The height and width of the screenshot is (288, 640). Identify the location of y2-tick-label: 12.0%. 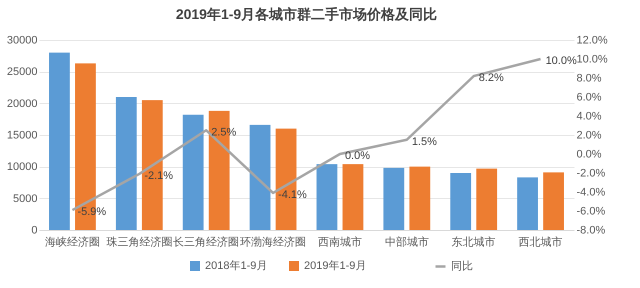
(592, 40).